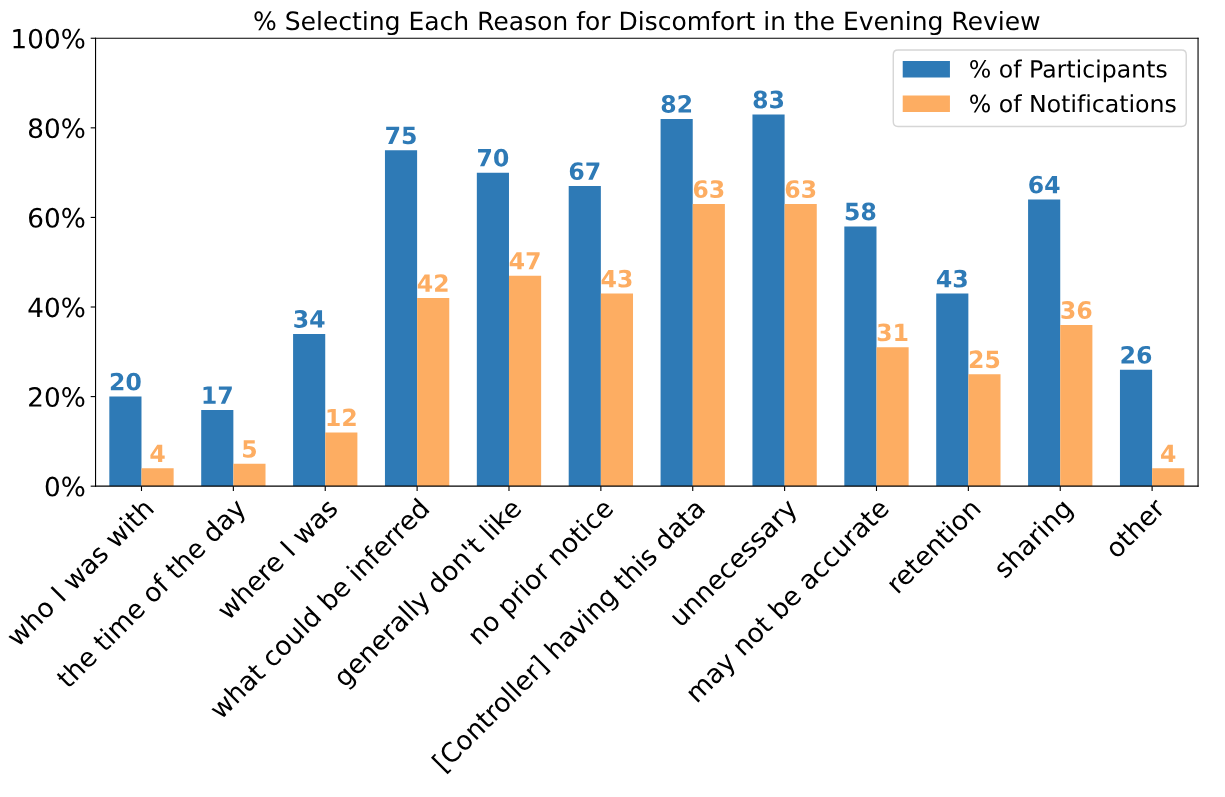 This screenshot has width=1225, height=797. I want to click on data-label: 70, so click(493, 157).